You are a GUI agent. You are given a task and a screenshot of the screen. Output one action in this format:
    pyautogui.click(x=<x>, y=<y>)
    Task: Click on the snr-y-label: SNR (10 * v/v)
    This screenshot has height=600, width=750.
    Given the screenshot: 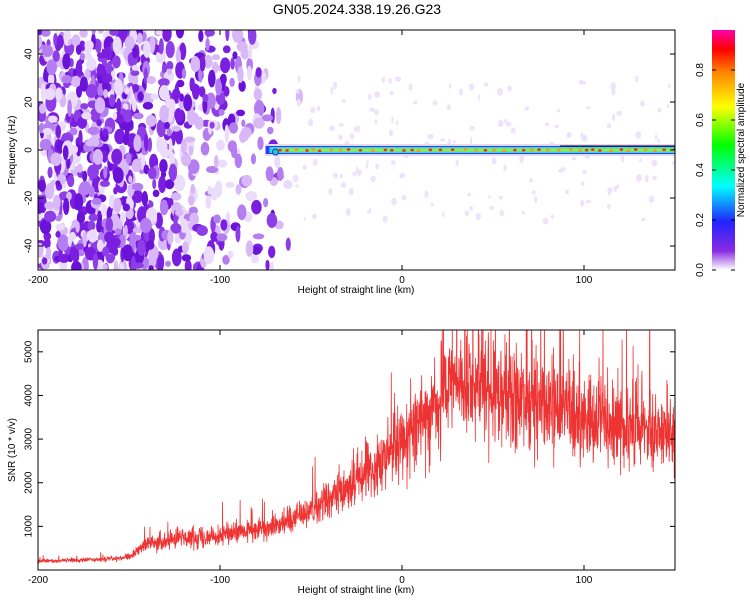 What is the action you would take?
    pyautogui.click(x=12, y=450)
    